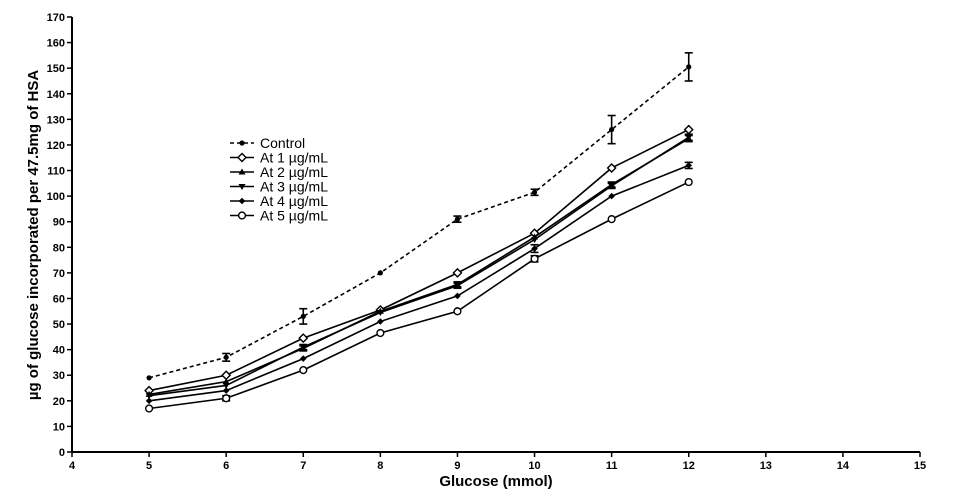  What do you see at coordinates (56, 18) in the screenshot?
I see `y-tick-label: 170` at bounding box center [56, 18].